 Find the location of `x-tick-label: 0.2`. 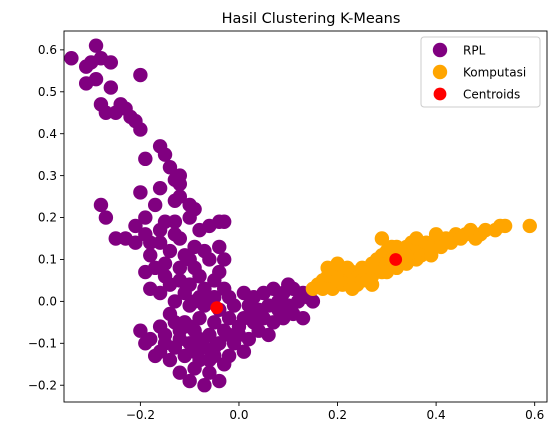

x-tick-label: 0.2 is located at coordinates (337, 415).